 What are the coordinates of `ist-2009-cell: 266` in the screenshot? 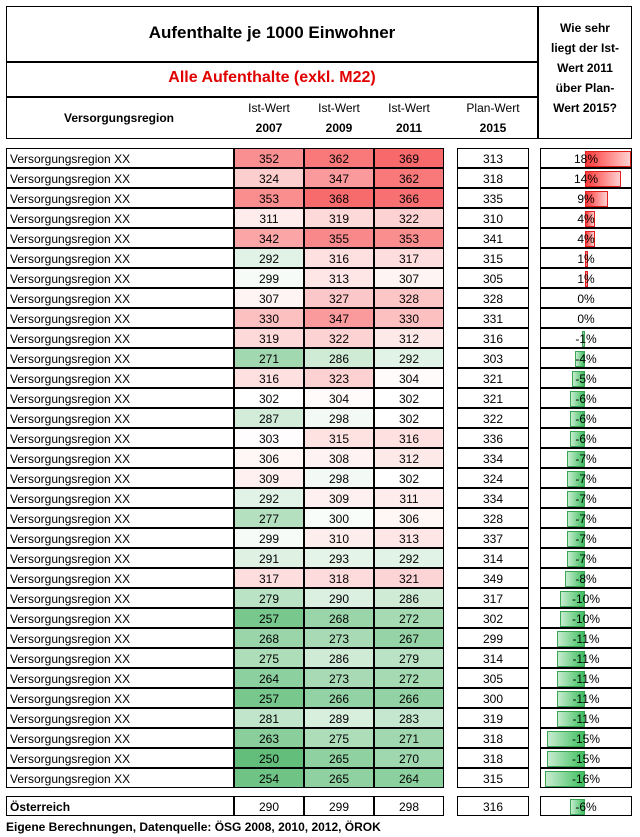 It's located at (339, 698).